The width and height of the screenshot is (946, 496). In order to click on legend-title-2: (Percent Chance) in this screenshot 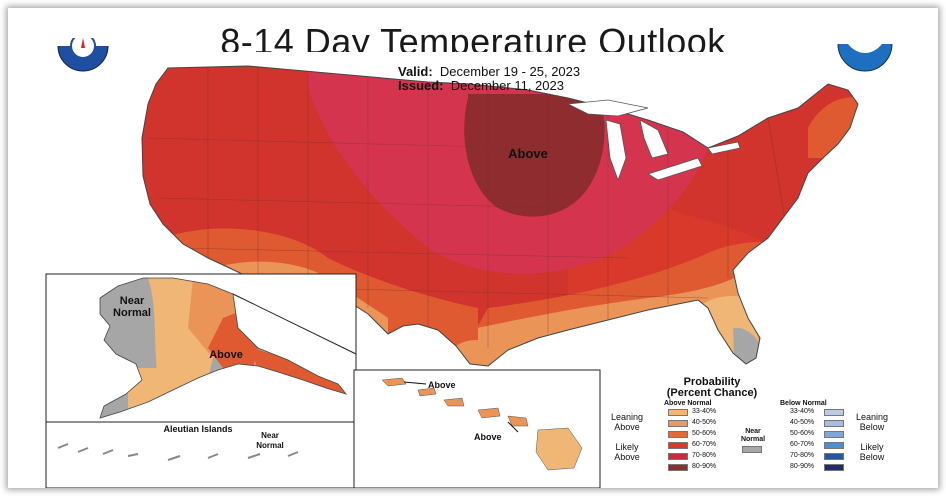, I will do `click(712, 393)`.